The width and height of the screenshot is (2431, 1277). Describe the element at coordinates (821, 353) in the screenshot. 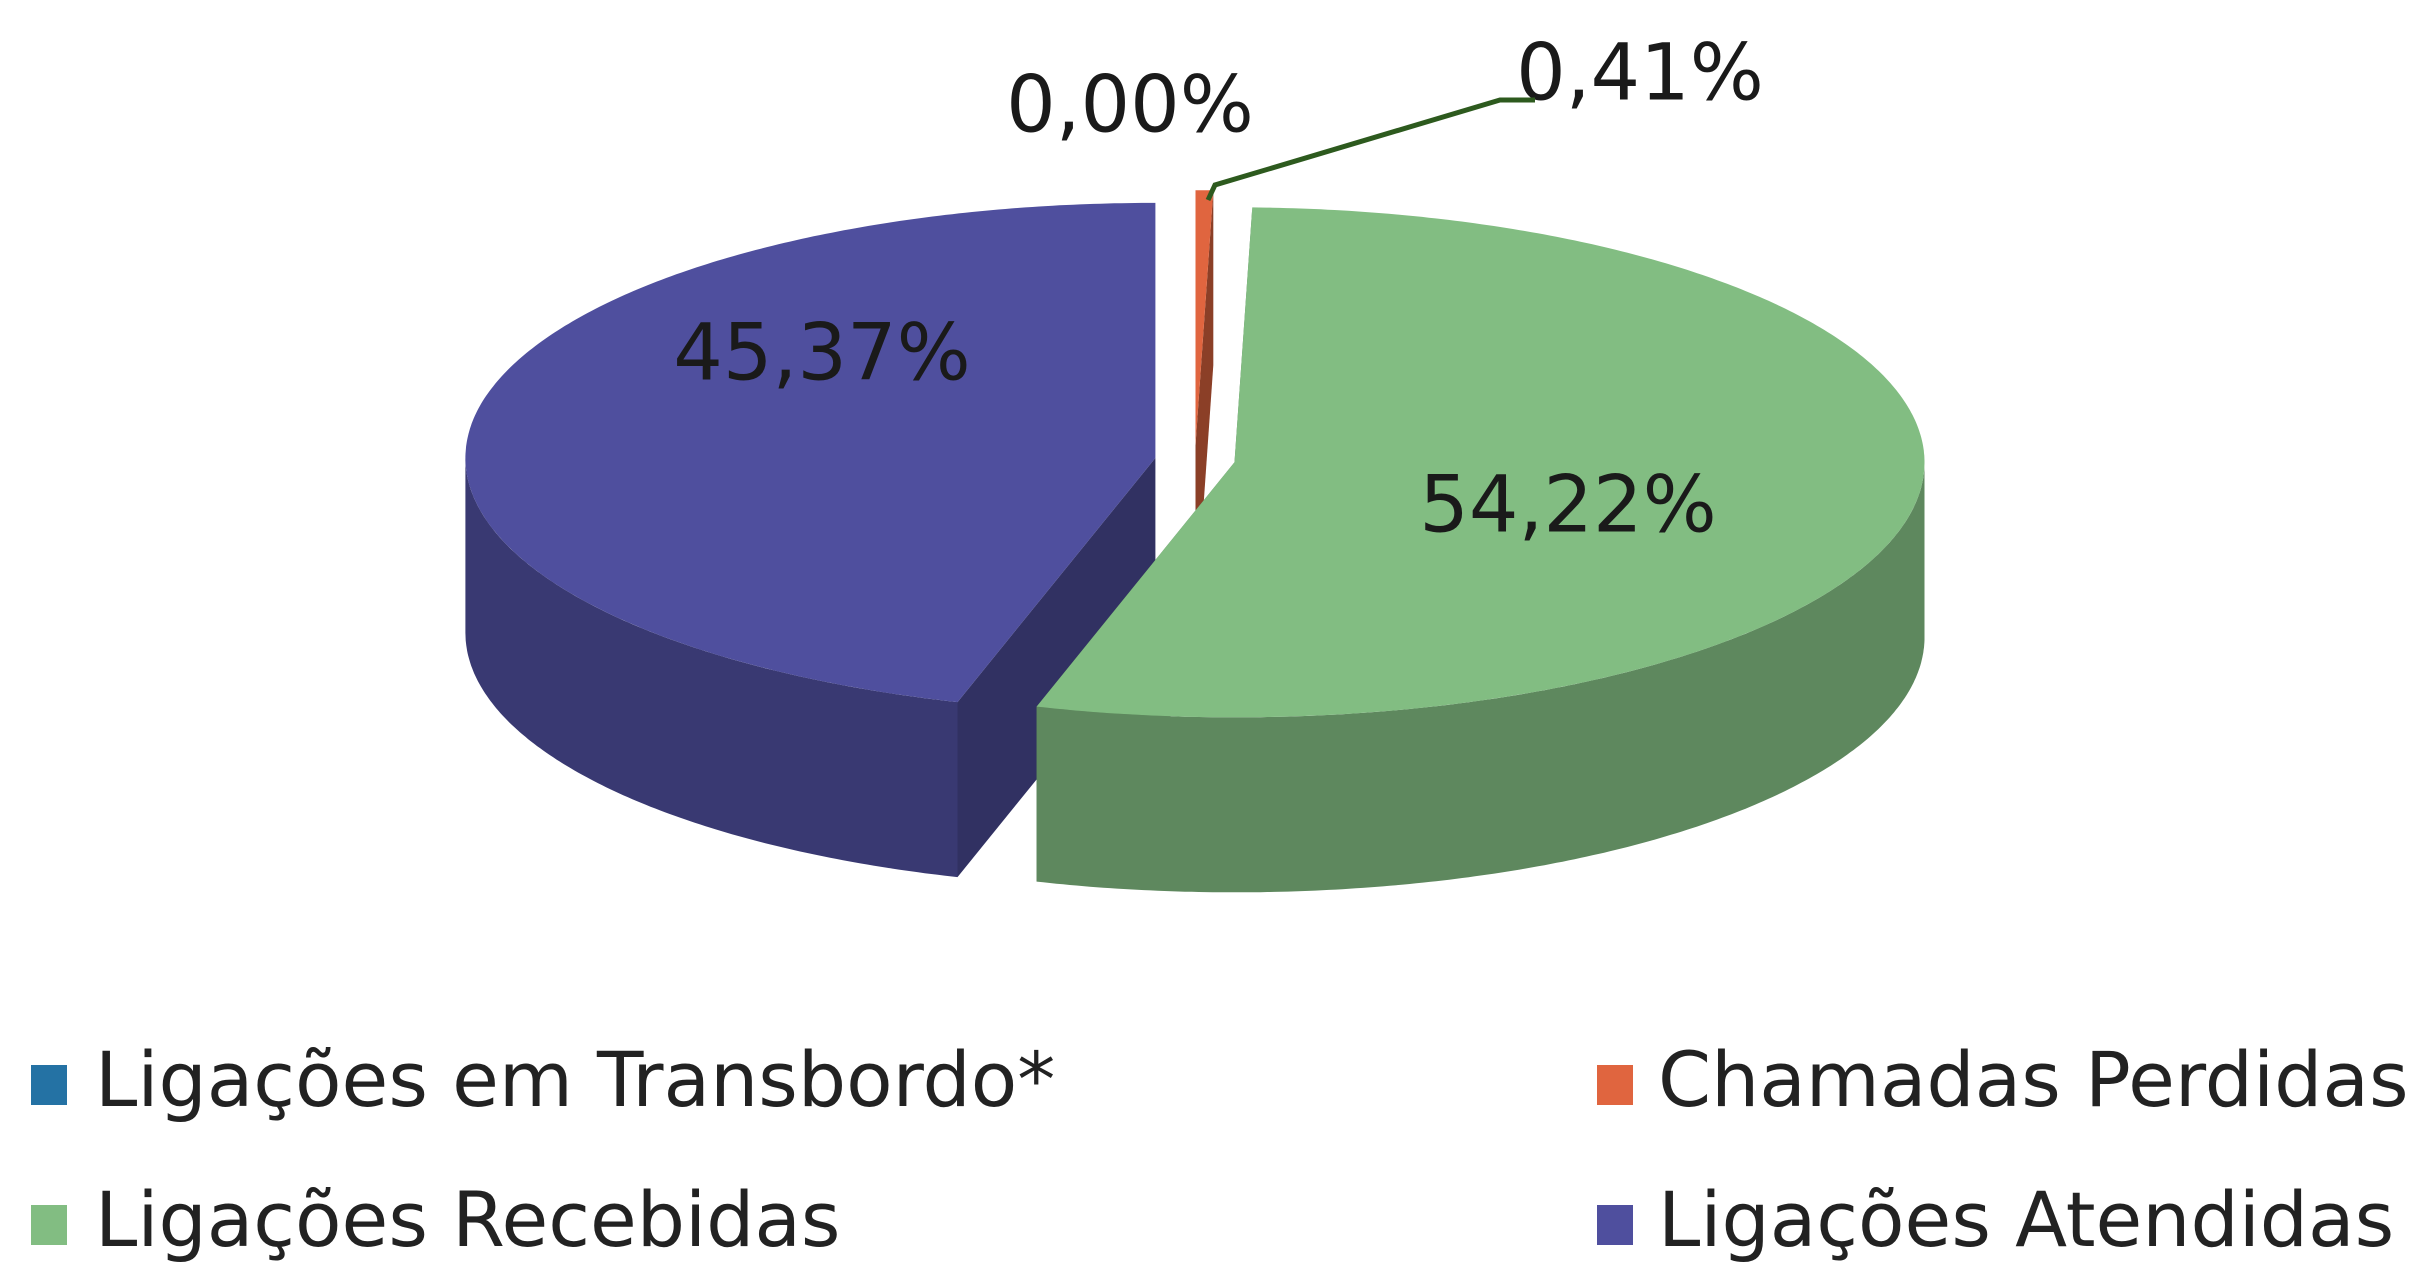

I see `value-label: 45,37%` at that location.